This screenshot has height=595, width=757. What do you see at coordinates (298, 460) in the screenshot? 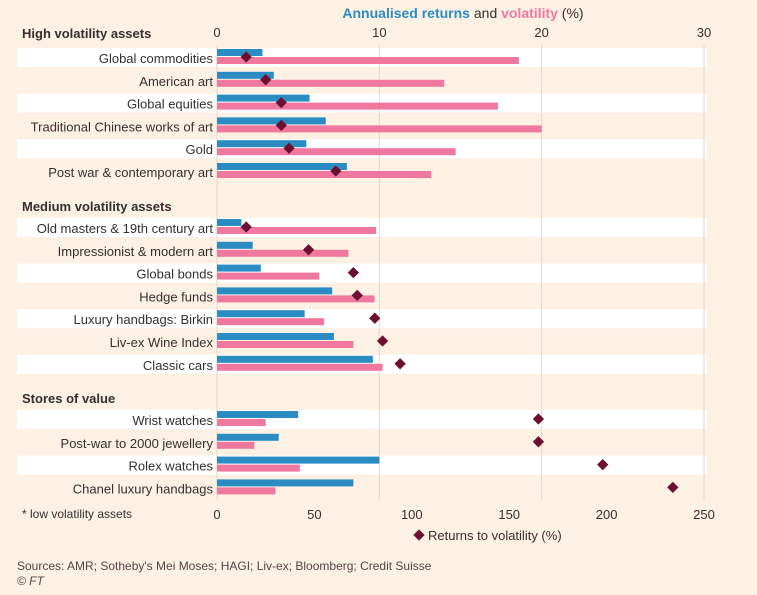
I see `bar-returns-rolex-watches` at bounding box center [298, 460].